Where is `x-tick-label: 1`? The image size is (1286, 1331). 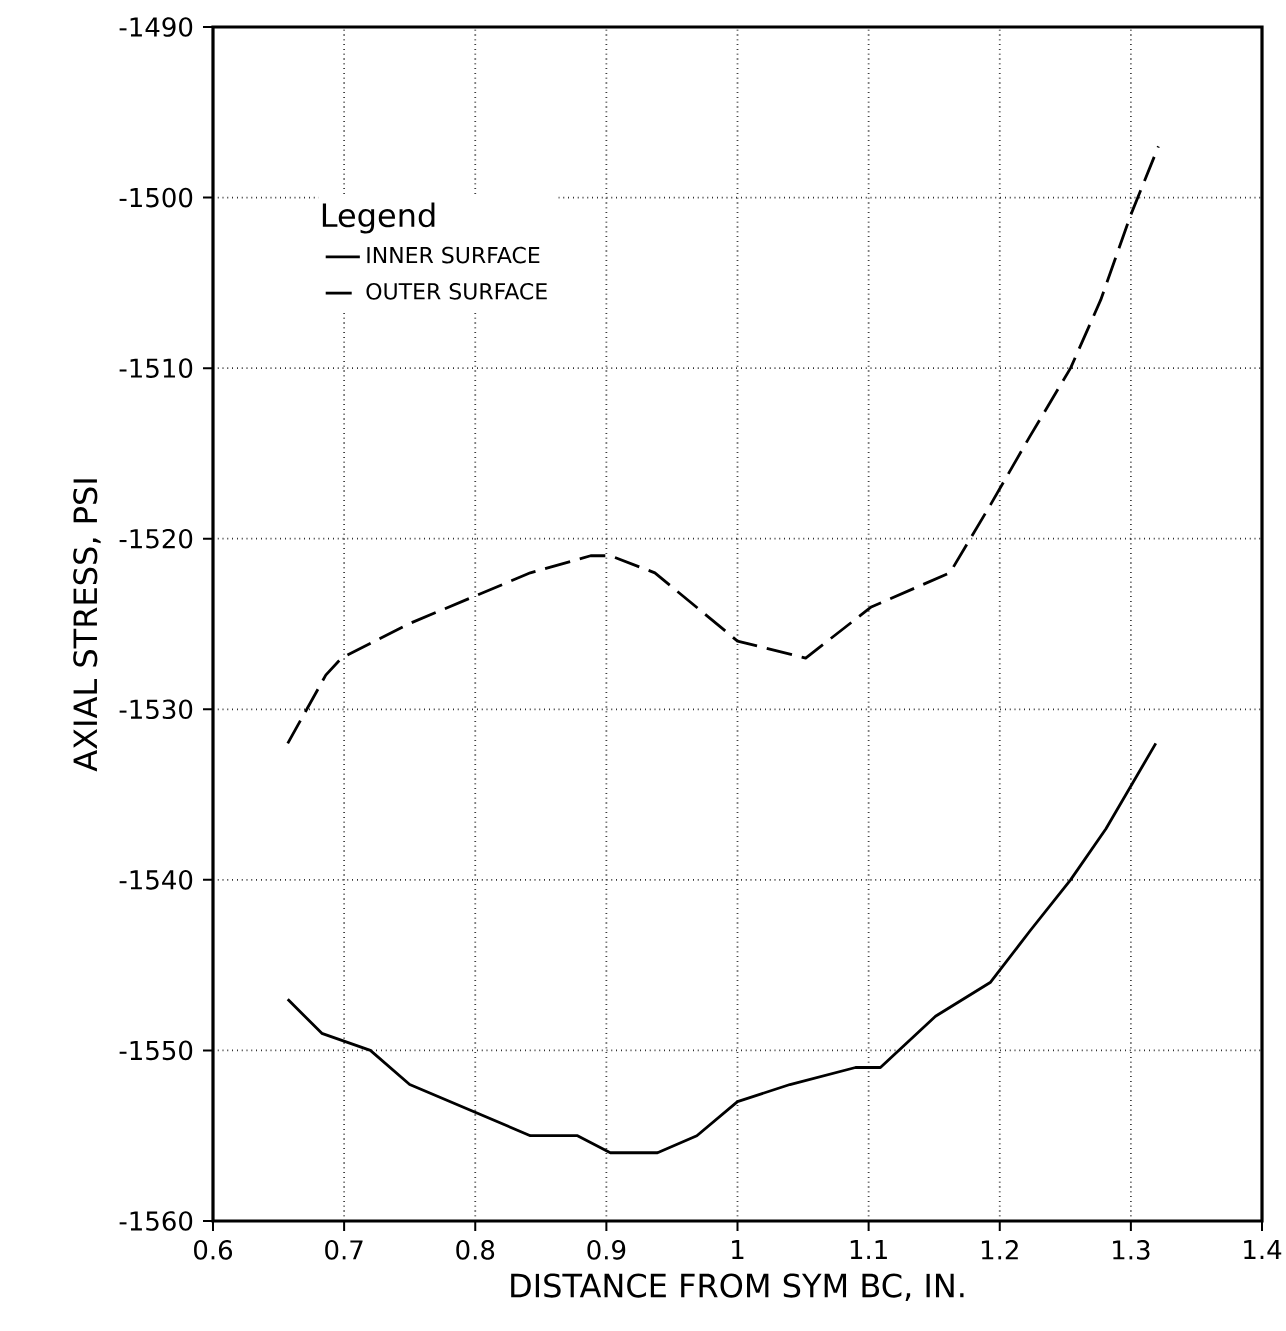
x-tick-label: 1 is located at coordinates (738, 1250).